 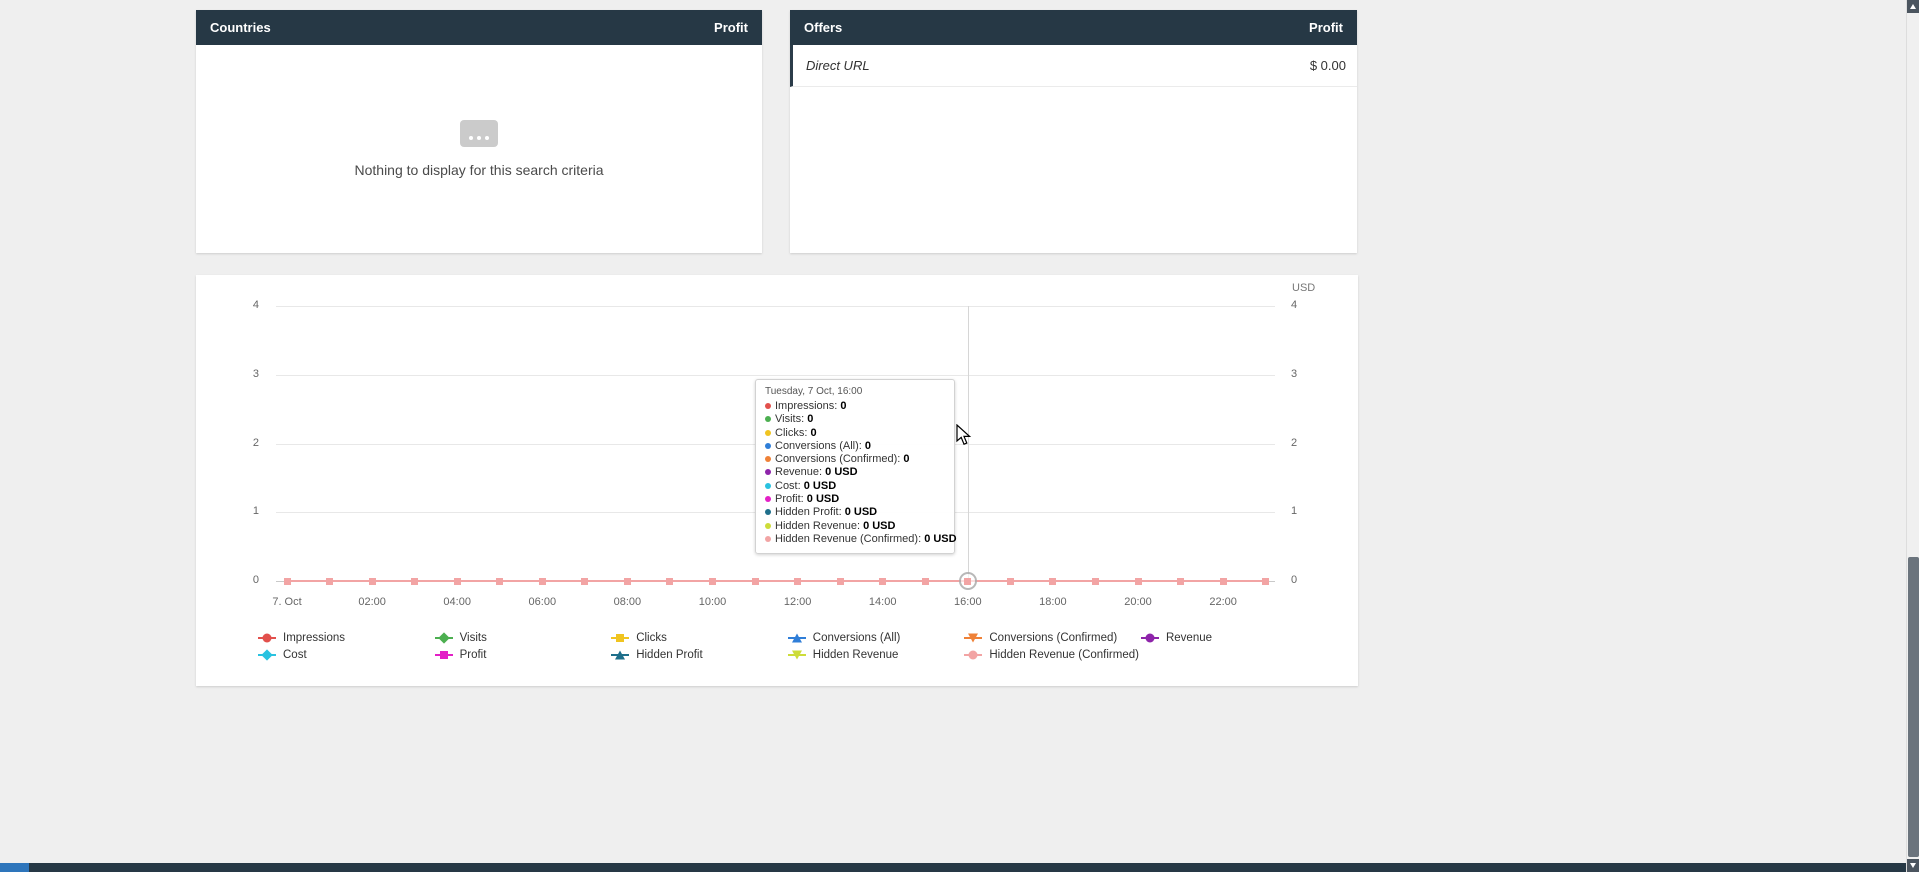 I want to click on tooltip-row-impressions: Impressions: 0, so click(x=855, y=406).